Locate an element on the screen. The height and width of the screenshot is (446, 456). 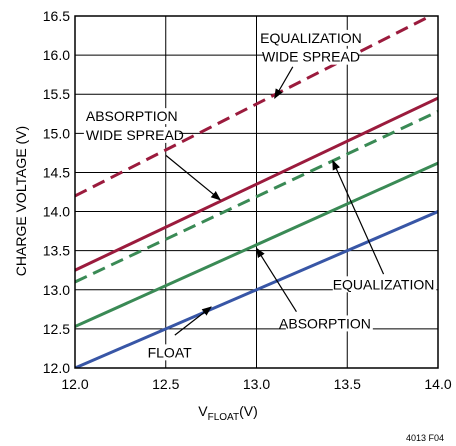
annotation-bg-absorption is located at coordinates (329, 323).